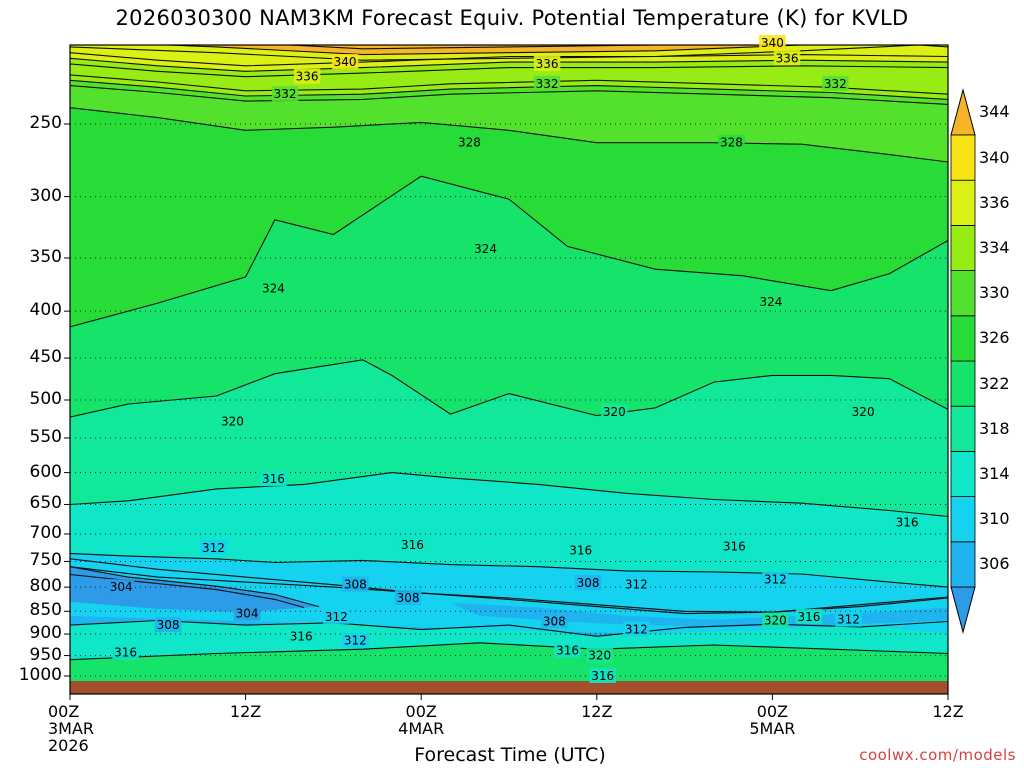  Describe the element at coordinates (509, 596) in the screenshot. I see `field-band-cold` at that location.